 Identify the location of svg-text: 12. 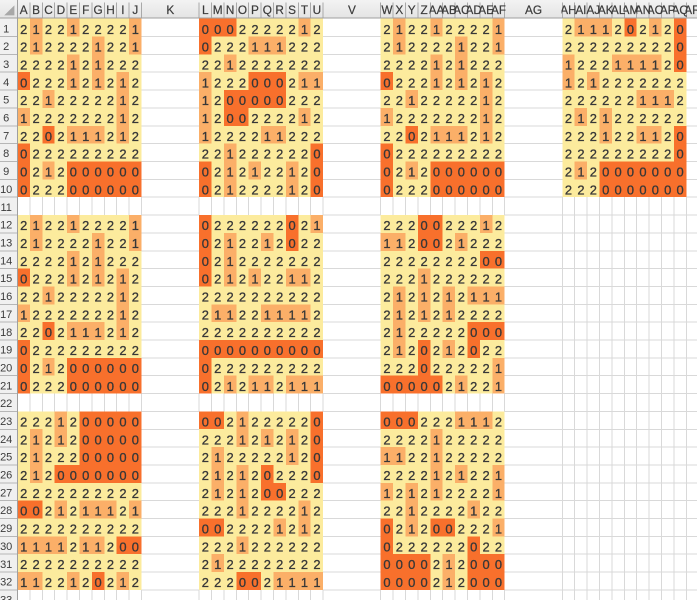
(6, 226).